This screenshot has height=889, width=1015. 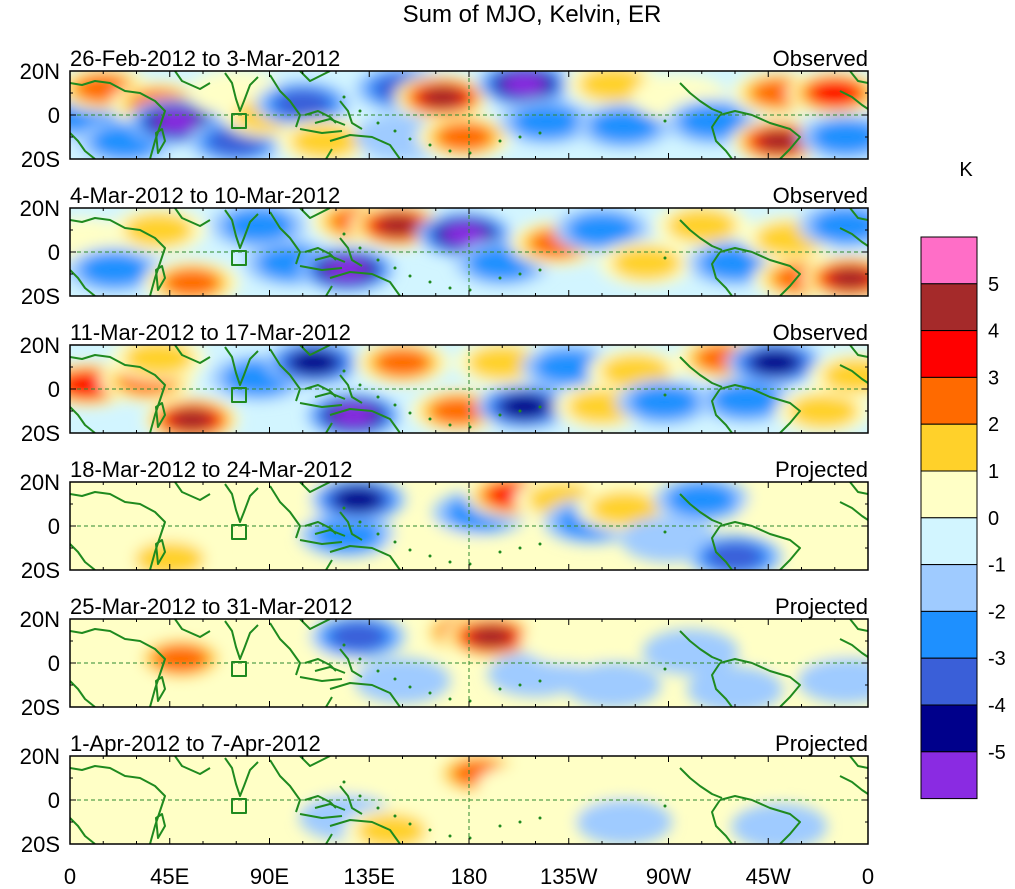 I want to click on colorbar-labels: 5 4 3 2 1 0 -1 -2 -3 -4 -5, so click(x=997, y=519).